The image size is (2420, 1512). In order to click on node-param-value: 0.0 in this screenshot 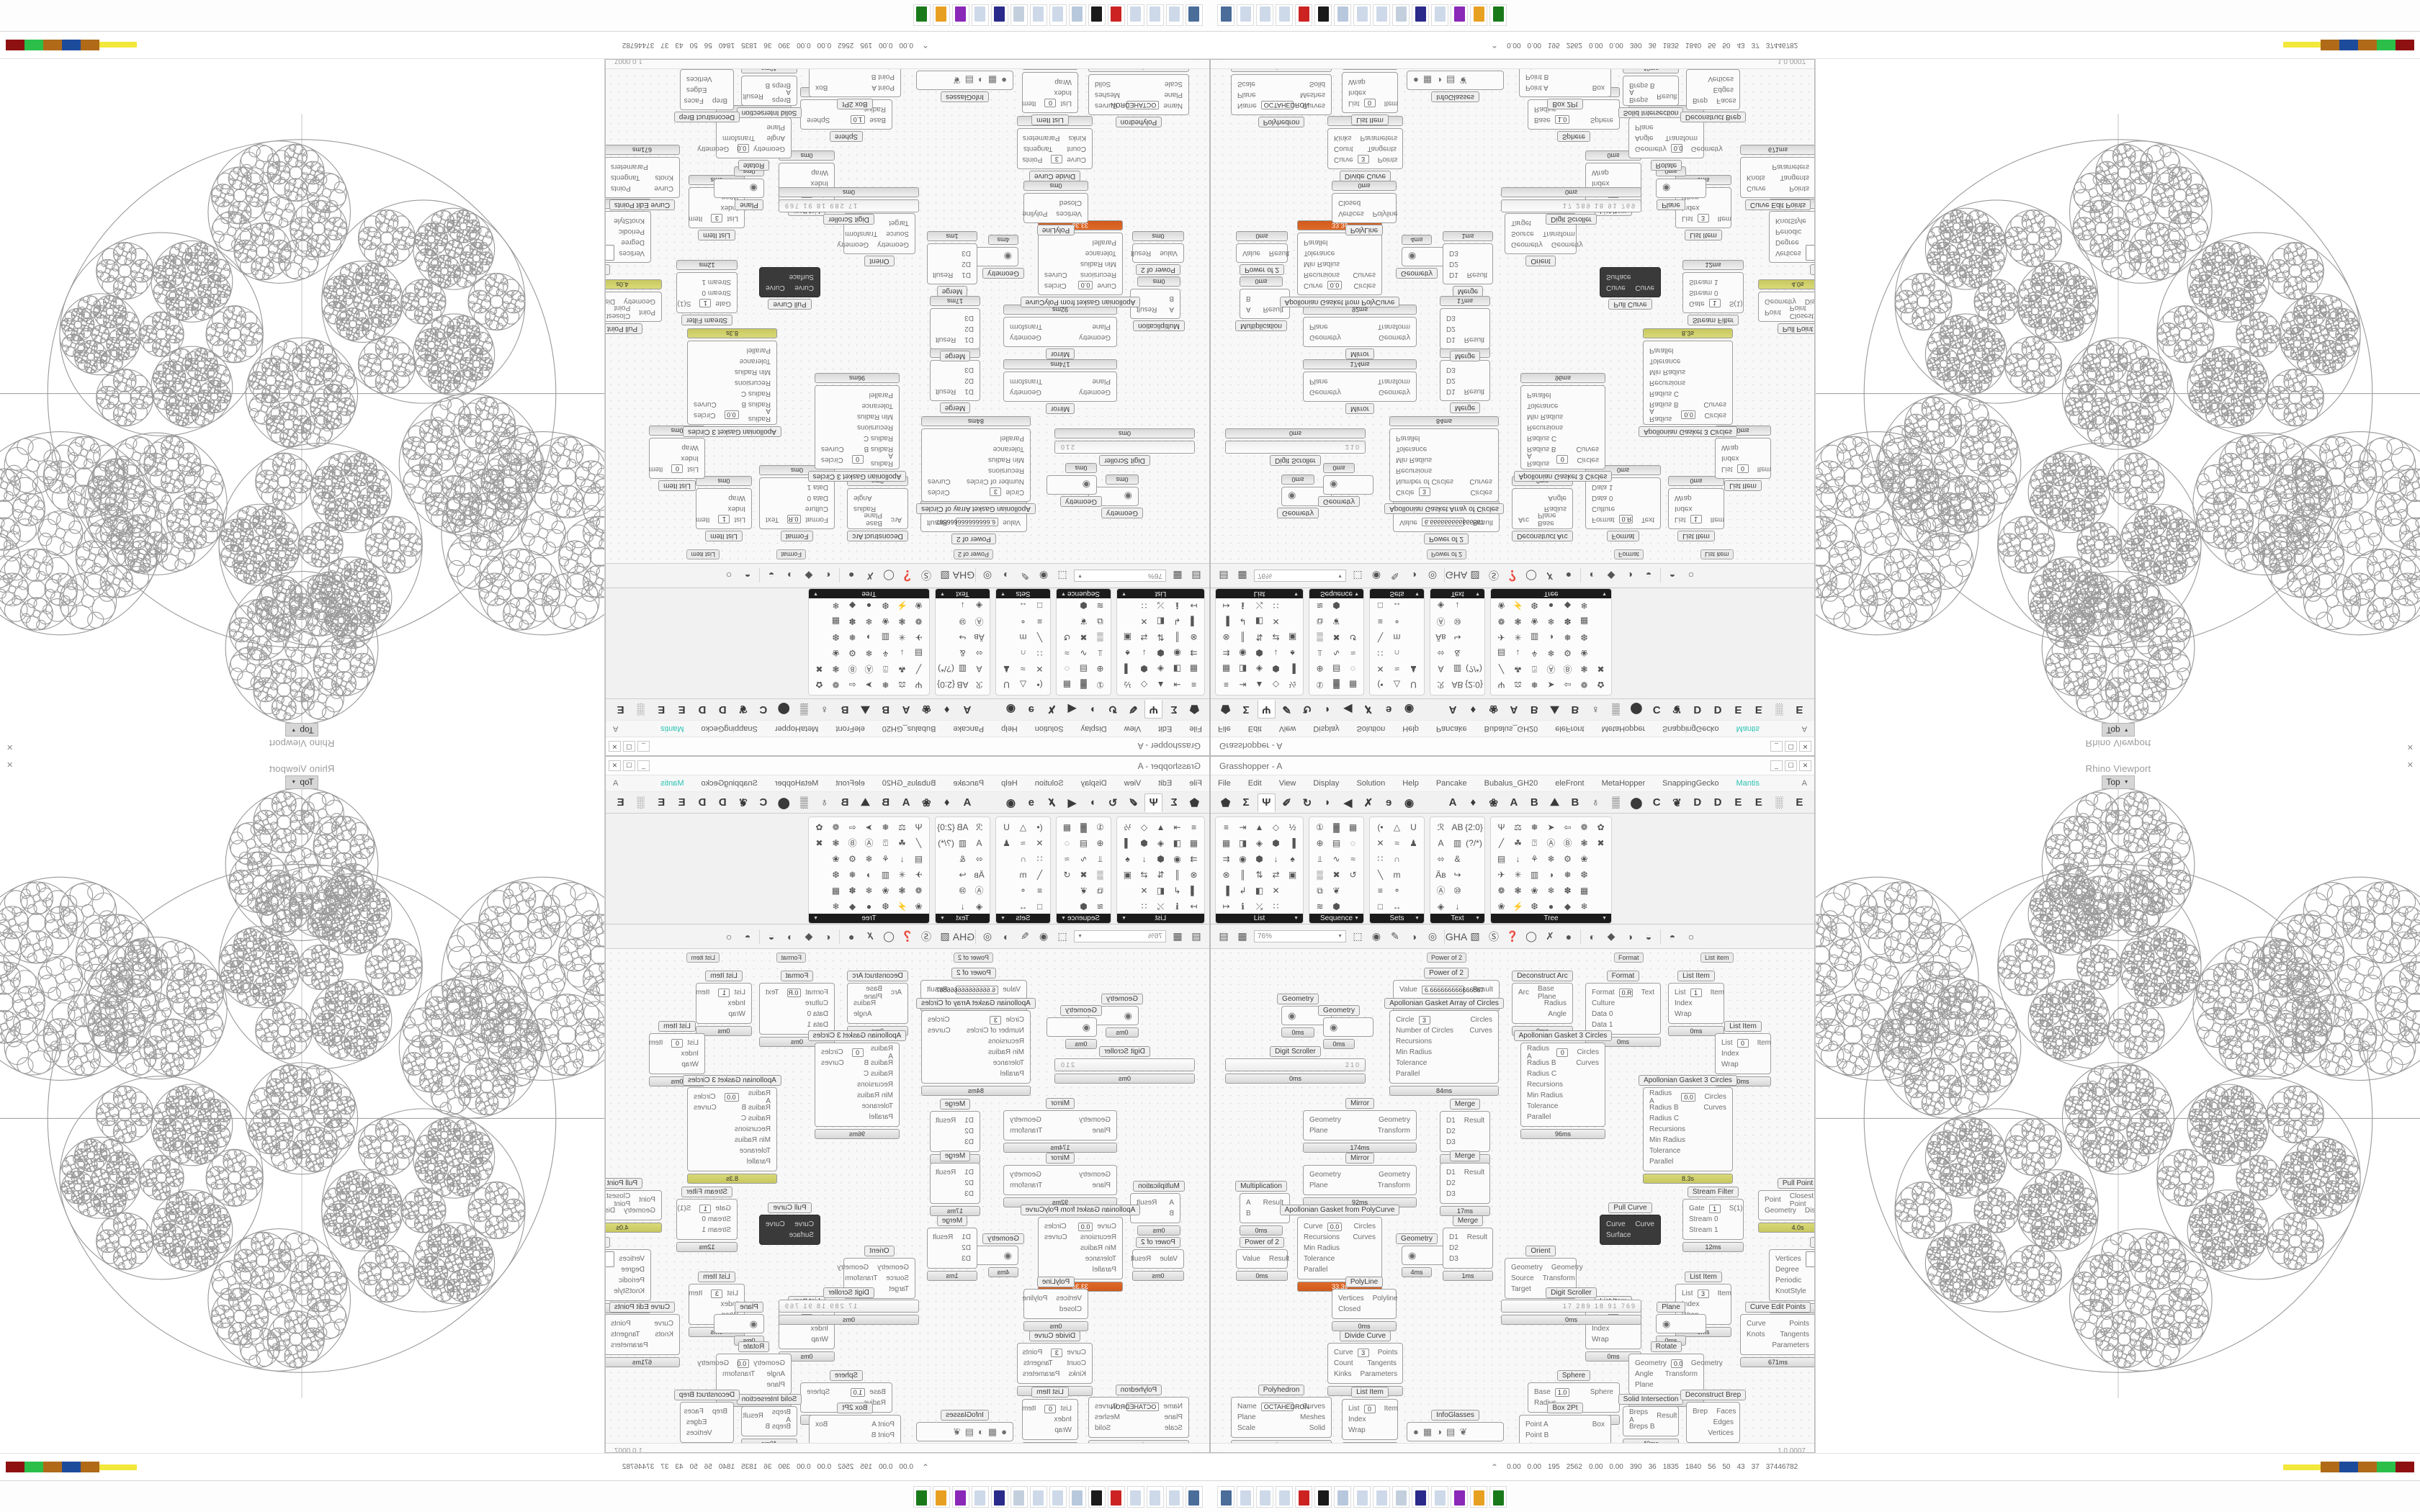, I will do `click(1676, 148)`.